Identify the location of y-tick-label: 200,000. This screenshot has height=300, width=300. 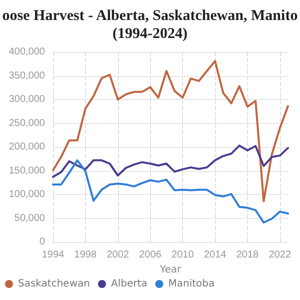
(27, 147).